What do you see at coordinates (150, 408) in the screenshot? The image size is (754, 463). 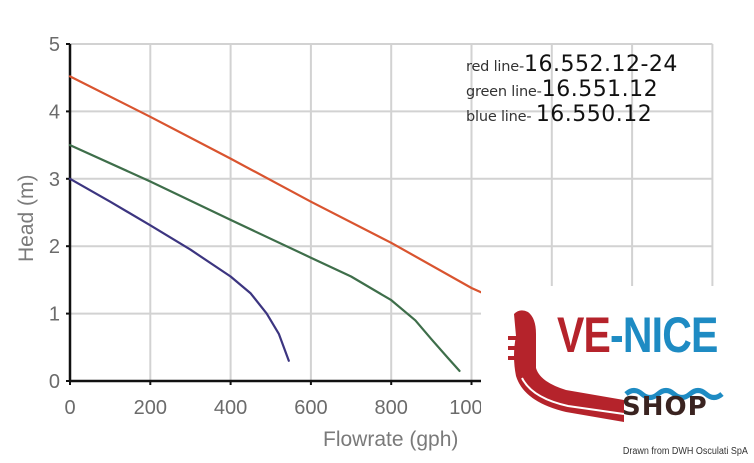 I see `x-tick-label: 200` at bounding box center [150, 408].